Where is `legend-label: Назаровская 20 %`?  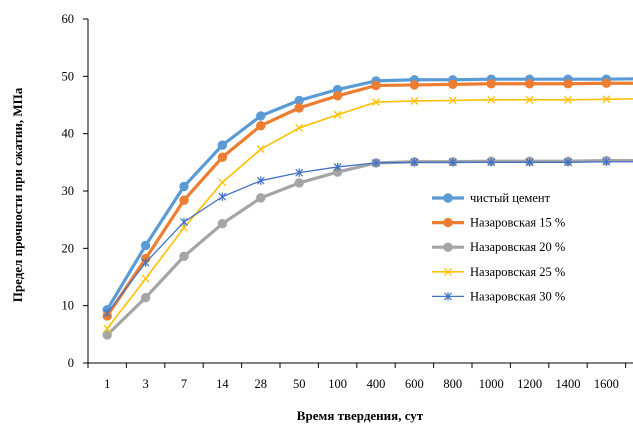
legend-label: Назаровская 20 % is located at coordinates (517, 247).